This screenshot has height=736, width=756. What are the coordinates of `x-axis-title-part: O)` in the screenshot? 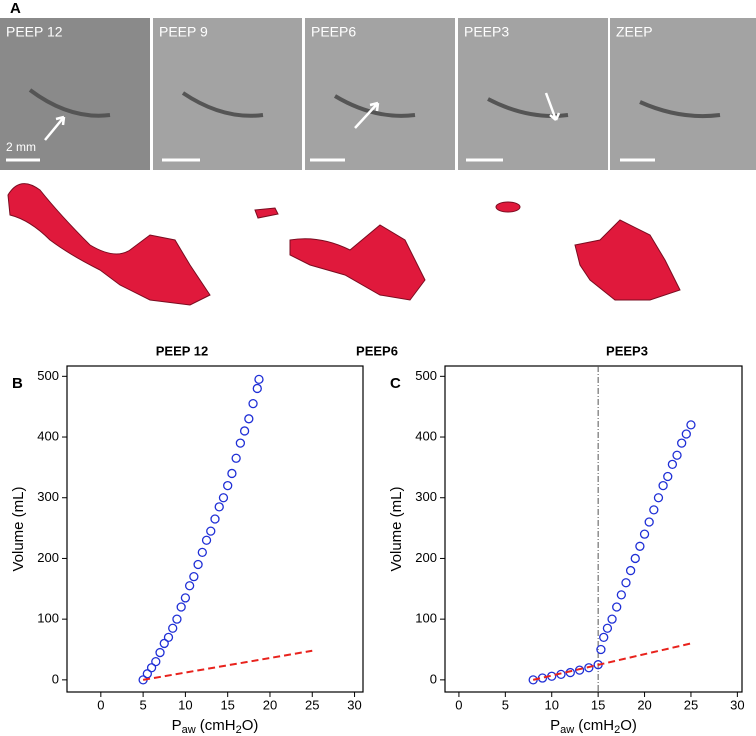 It's located at (250, 725).